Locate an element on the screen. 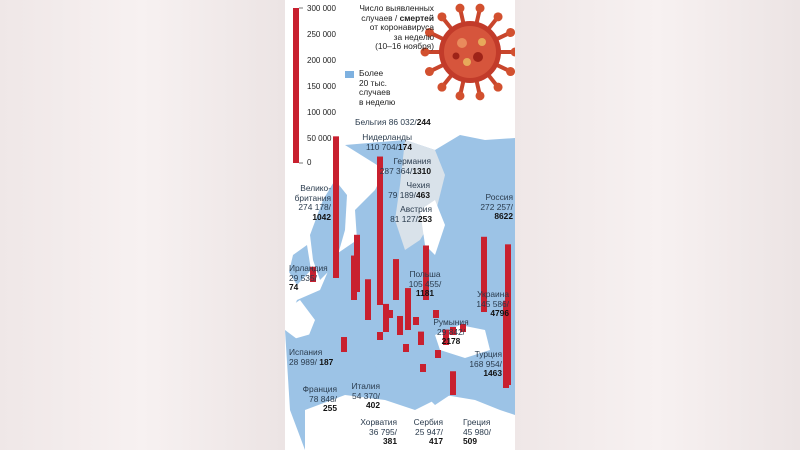  label-belgium: Бельгия 86 032/244 is located at coordinates (393, 122).